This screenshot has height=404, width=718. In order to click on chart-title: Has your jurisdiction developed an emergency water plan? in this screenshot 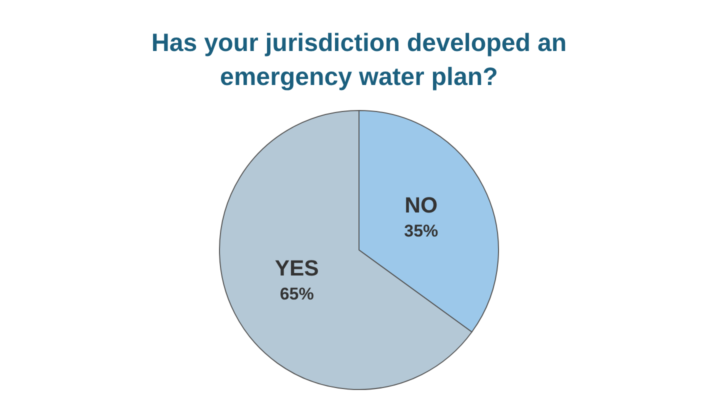, I will do `click(359, 60)`.